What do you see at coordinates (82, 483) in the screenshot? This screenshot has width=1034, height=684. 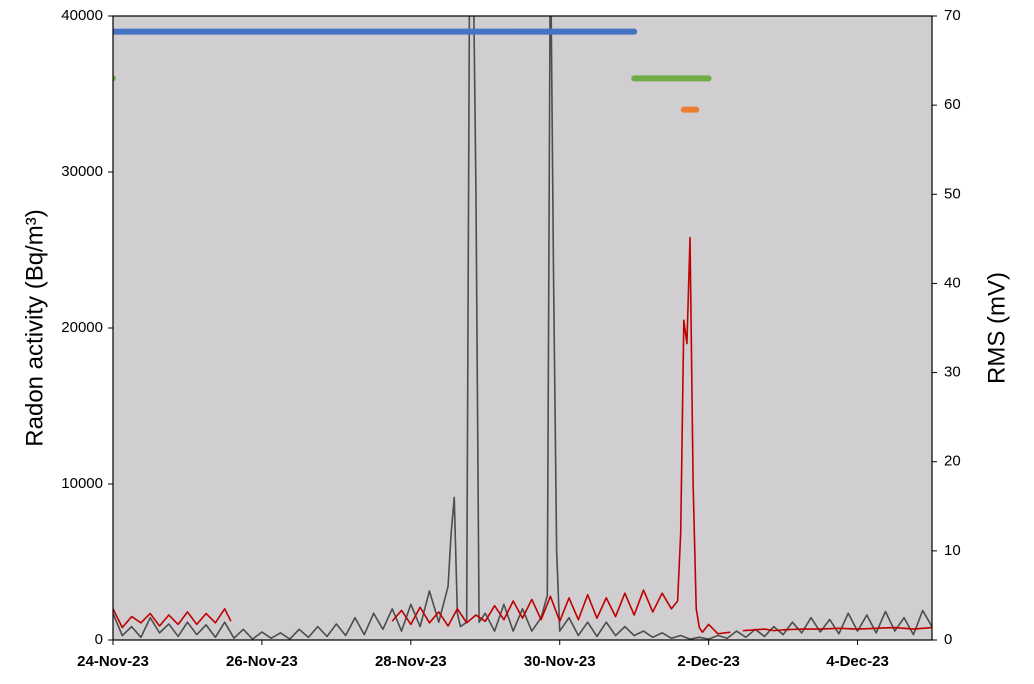 I see `y-tick-label: 10000` at bounding box center [82, 483].